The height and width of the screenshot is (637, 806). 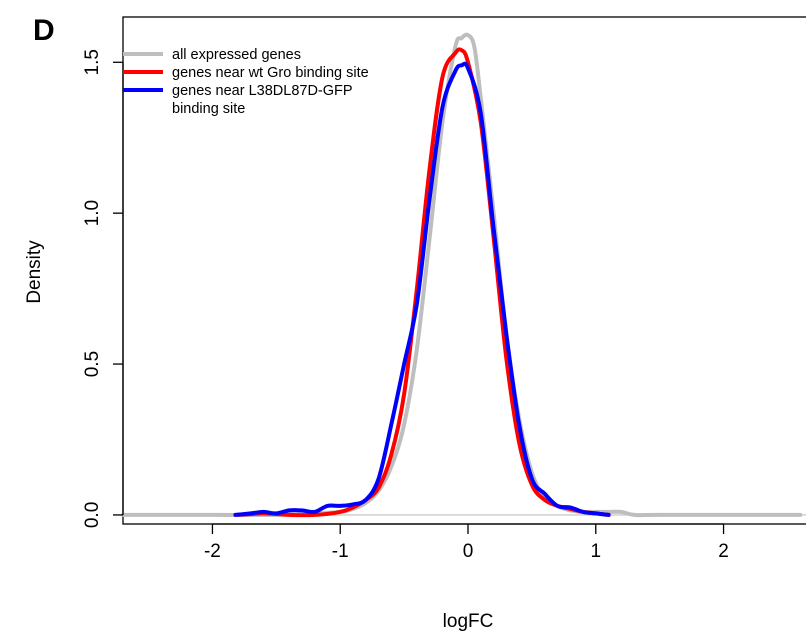 I want to click on legend-label-1: all expressed genes, so click(x=236, y=55).